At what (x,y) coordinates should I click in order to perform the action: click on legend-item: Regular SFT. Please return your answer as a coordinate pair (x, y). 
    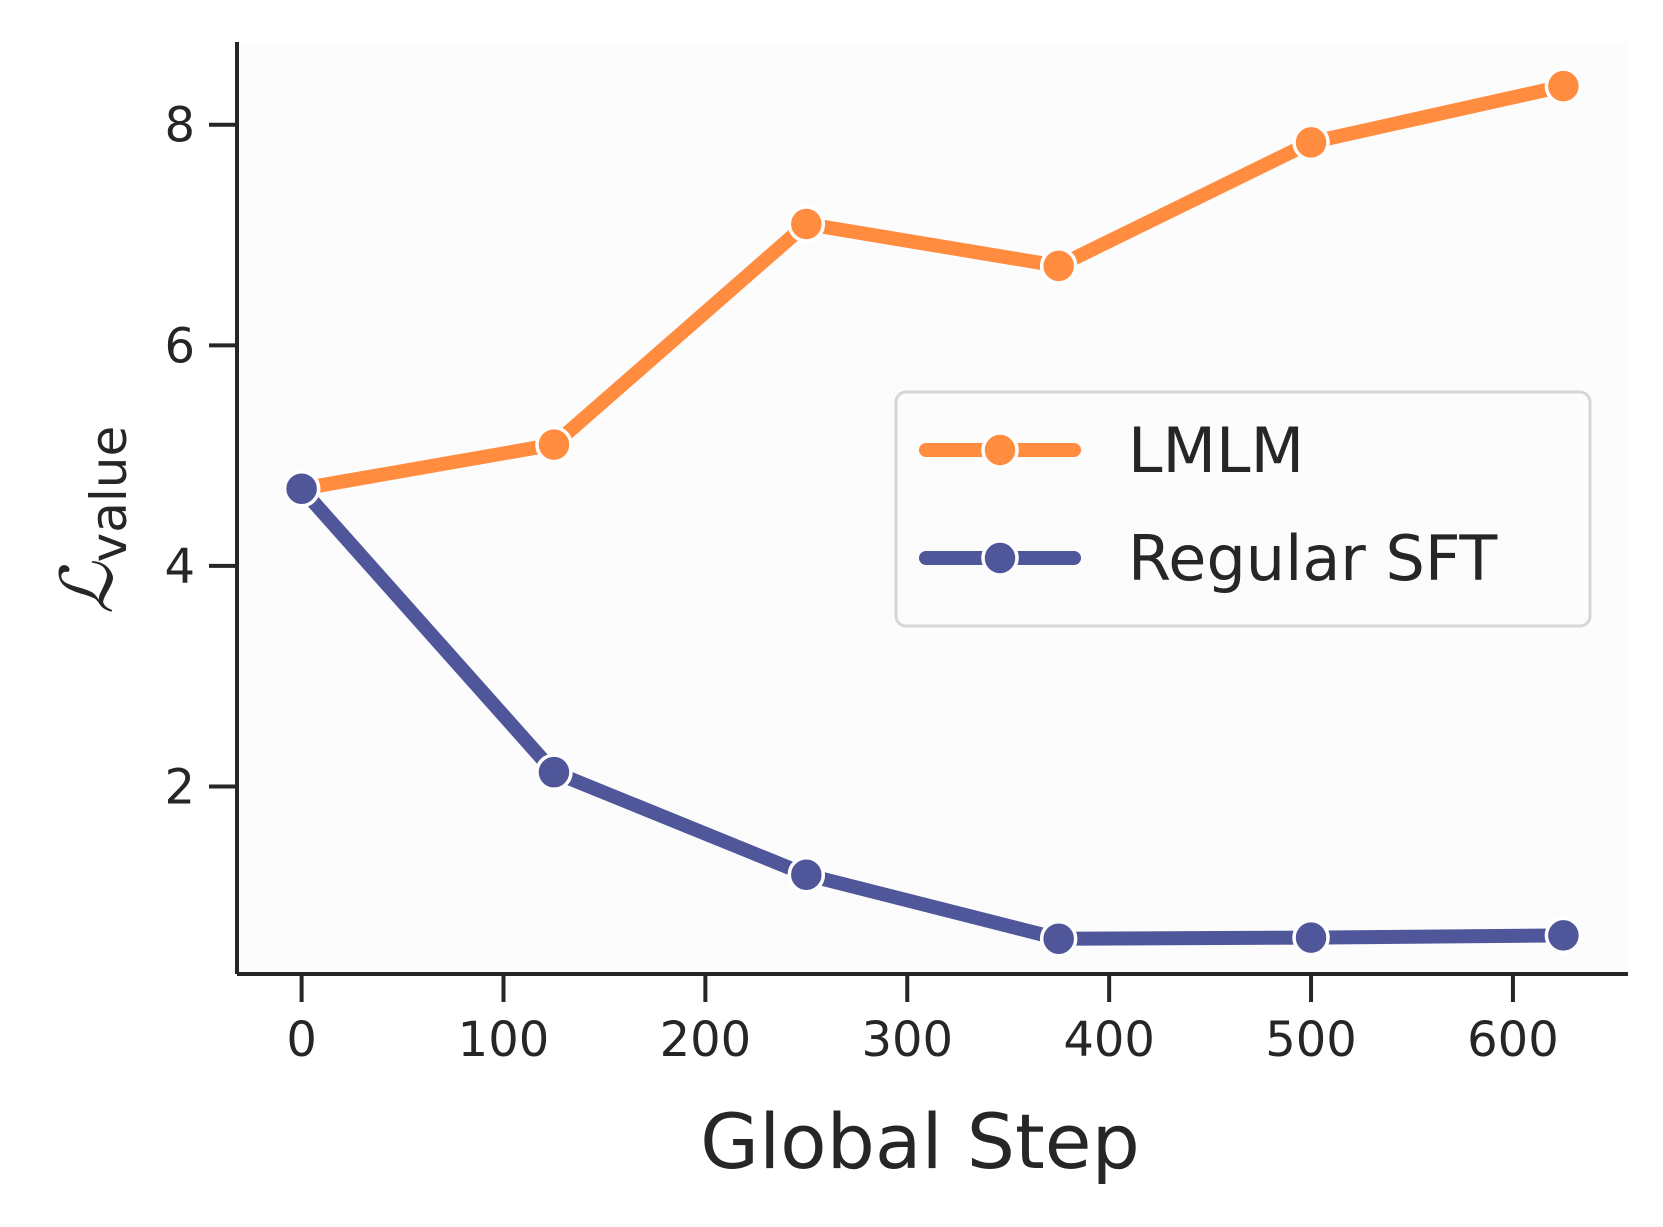
    Looking at the image, I should click on (1208, 558).